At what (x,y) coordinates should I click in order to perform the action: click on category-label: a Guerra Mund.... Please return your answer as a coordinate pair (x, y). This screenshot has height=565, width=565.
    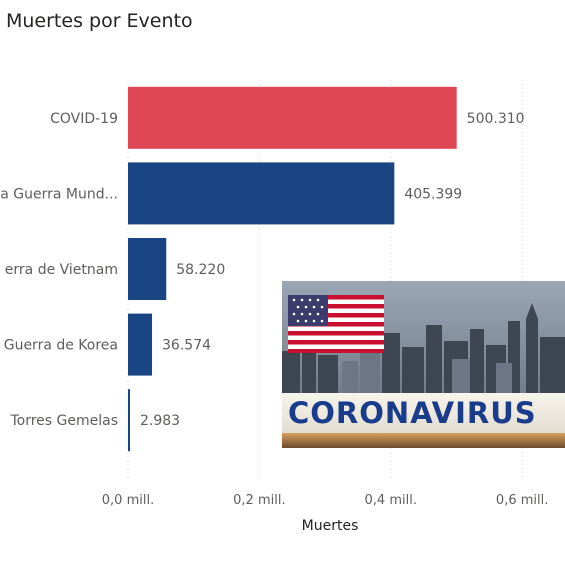
    Looking at the image, I should click on (59, 194).